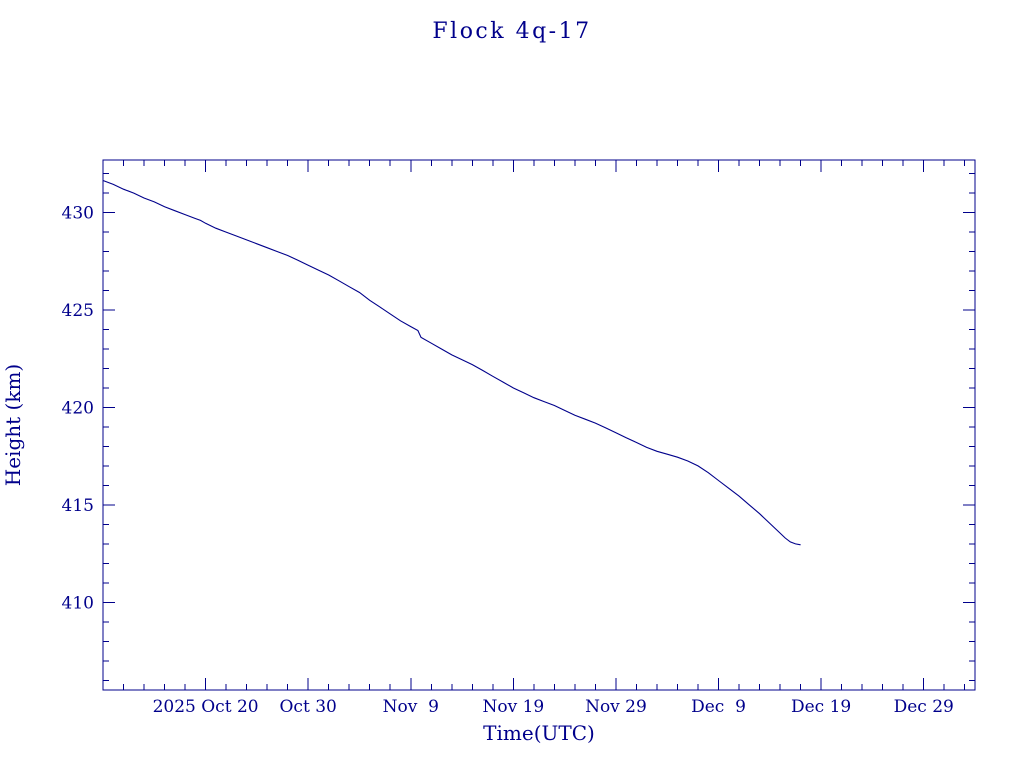  What do you see at coordinates (511, 31) in the screenshot?
I see `chart-title: Flock 4q-17` at bounding box center [511, 31].